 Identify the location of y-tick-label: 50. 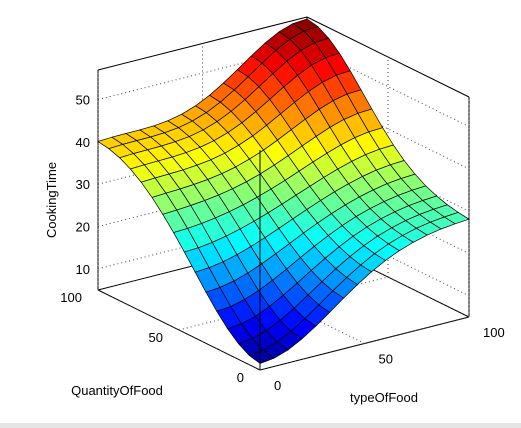
(156, 337).